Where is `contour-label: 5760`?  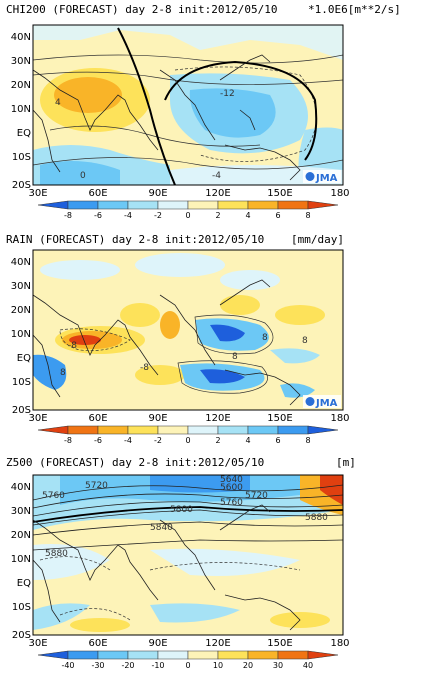 contour-label: 5760 is located at coordinates (53, 496).